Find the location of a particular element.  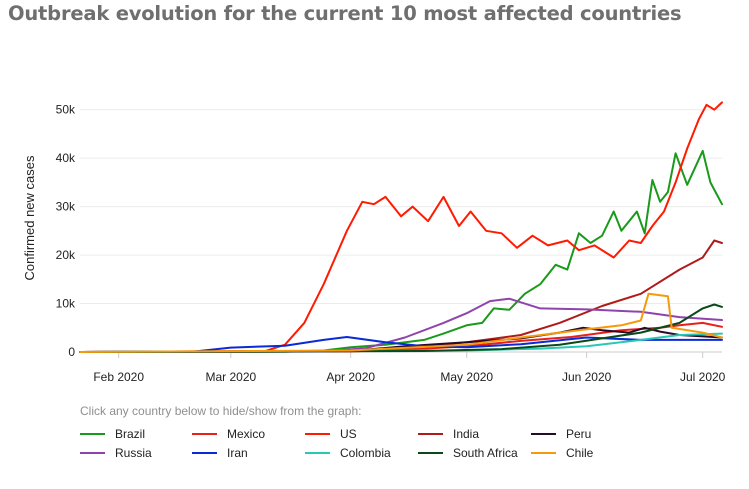

legend-item-colombia: Colombia is located at coordinates (348, 453).